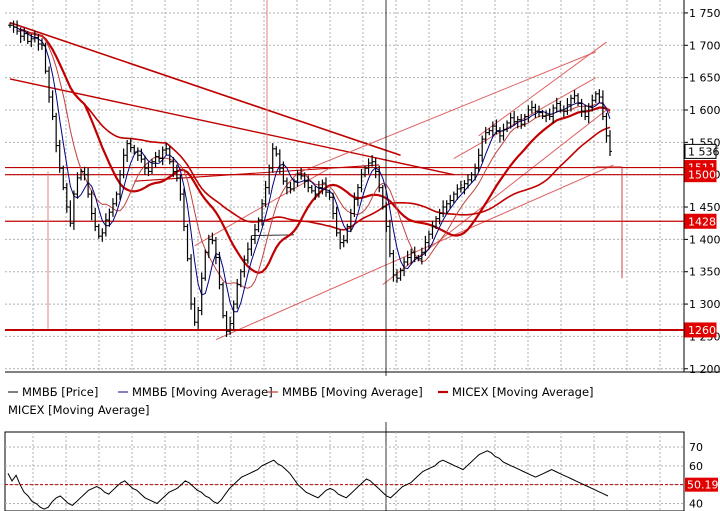  Describe the element at coordinates (704, 13) in the screenshot. I see `price-tick-label: 1 750` at that location.